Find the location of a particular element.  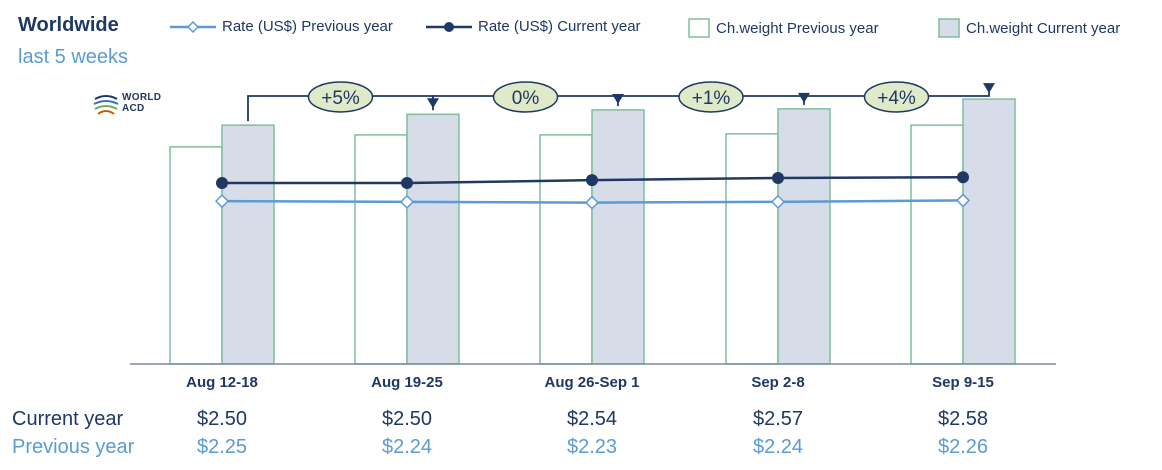

logo-text: WORLD ACD is located at coordinates (142, 103).